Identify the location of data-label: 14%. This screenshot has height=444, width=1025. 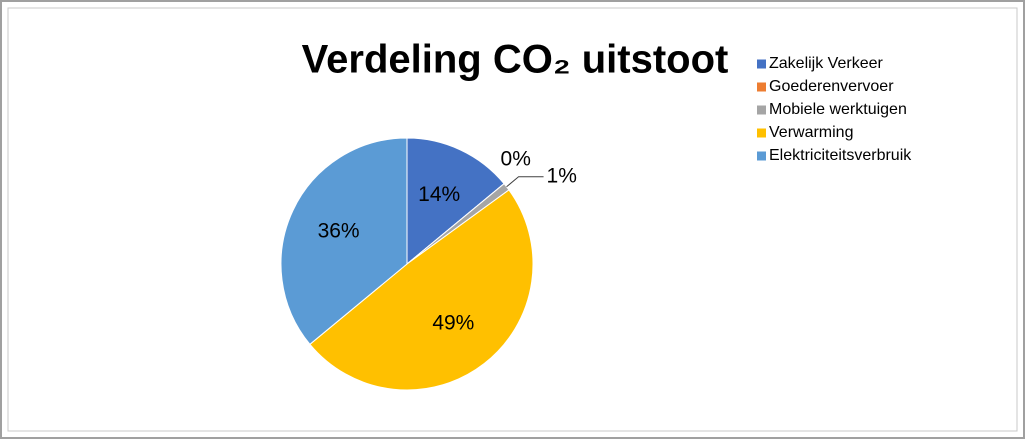
(439, 194).